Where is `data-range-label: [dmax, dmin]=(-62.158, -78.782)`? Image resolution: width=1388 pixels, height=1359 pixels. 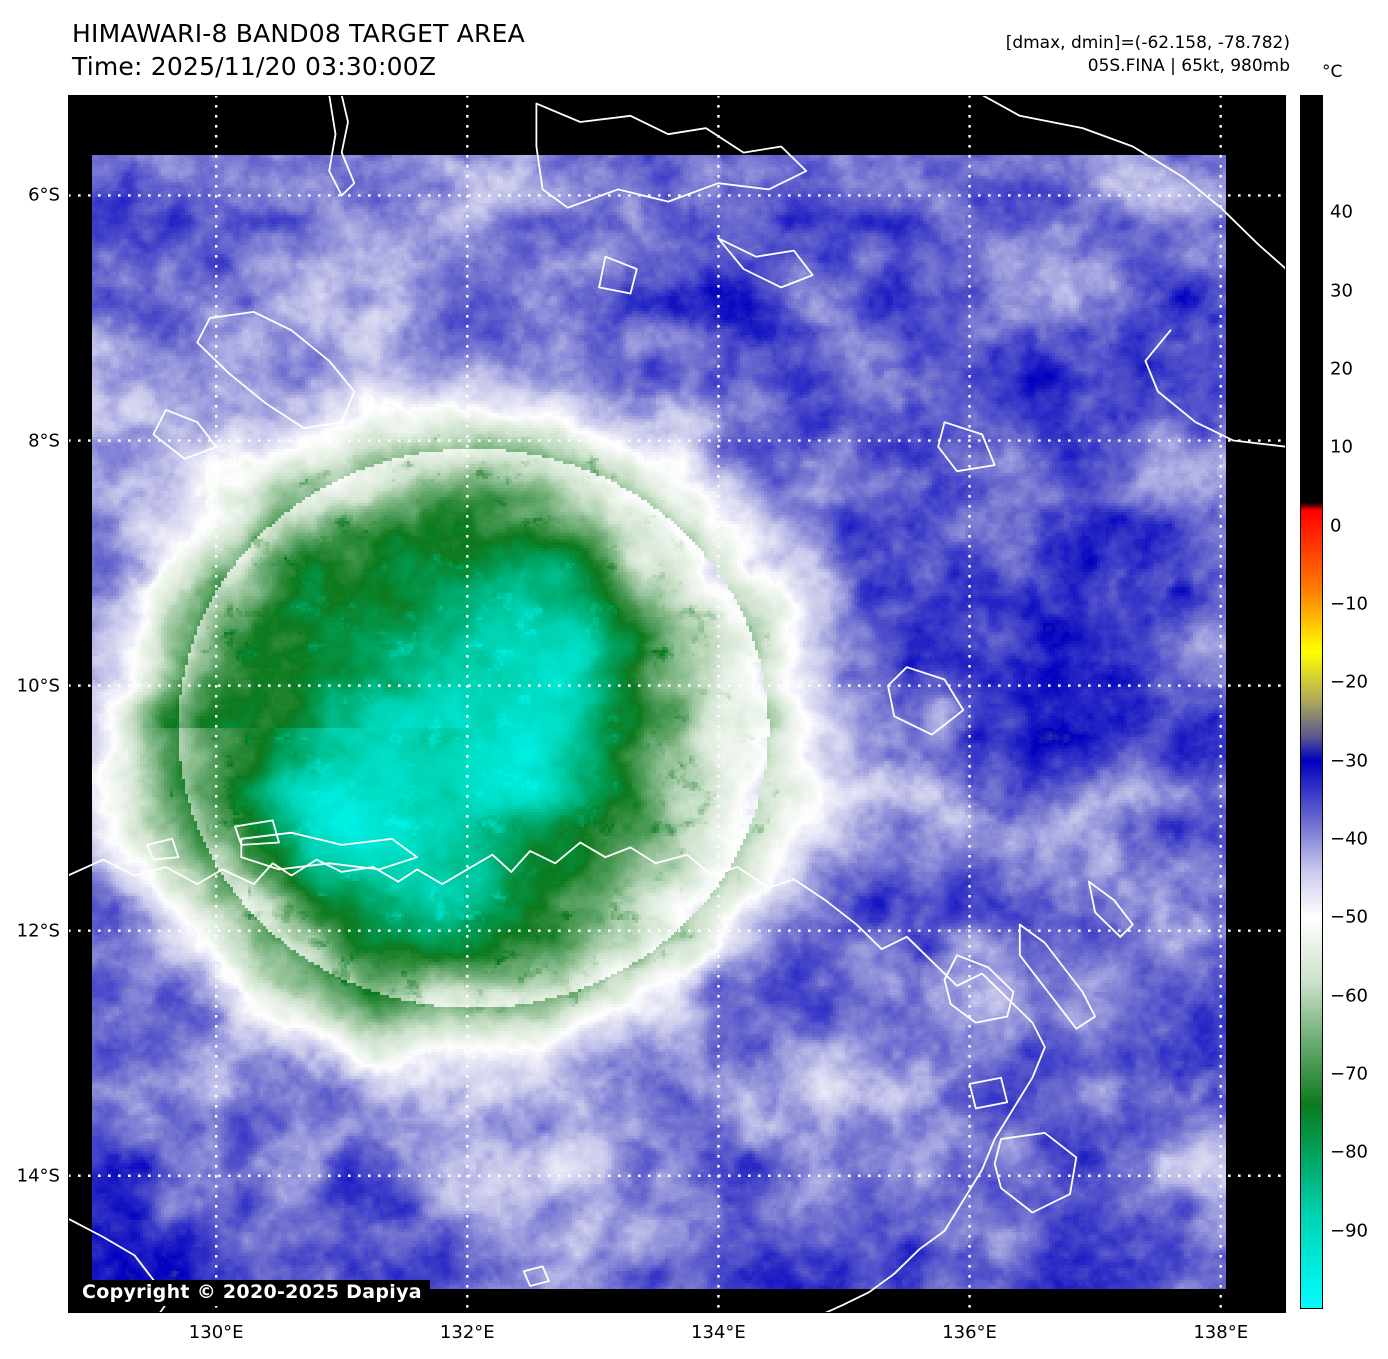
data-range-label: [dmax, dmin]=(-62.158, -78.782) is located at coordinates (1147, 43).